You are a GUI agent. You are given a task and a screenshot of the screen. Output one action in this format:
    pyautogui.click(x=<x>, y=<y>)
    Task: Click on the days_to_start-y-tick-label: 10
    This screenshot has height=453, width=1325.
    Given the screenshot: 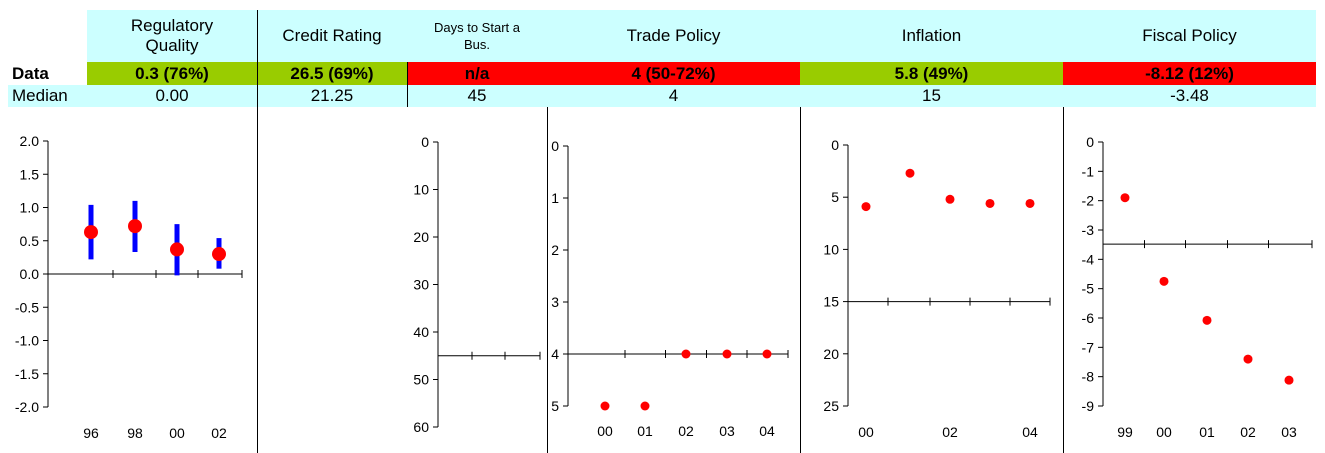 What is the action you would take?
    pyautogui.click(x=421, y=190)
    